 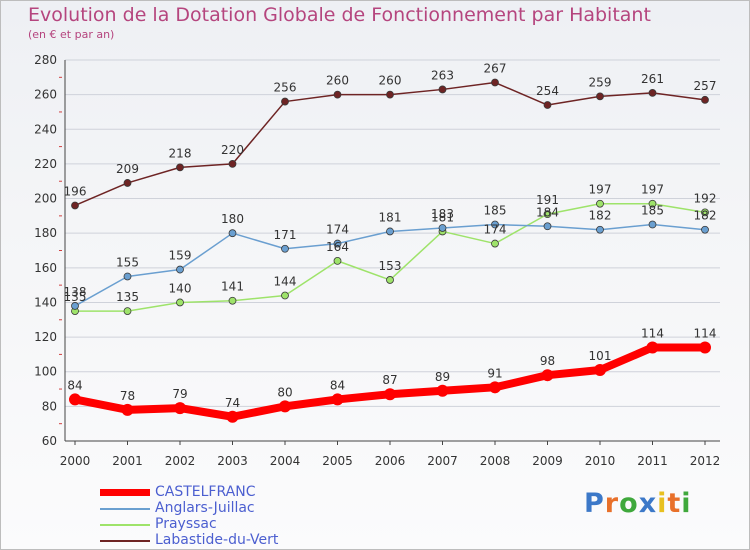 What do you see at coordinates (337, 94) in the screenshot?
I see `data-point-labastide-du-vert-2005` at bounding box center [337, 94].